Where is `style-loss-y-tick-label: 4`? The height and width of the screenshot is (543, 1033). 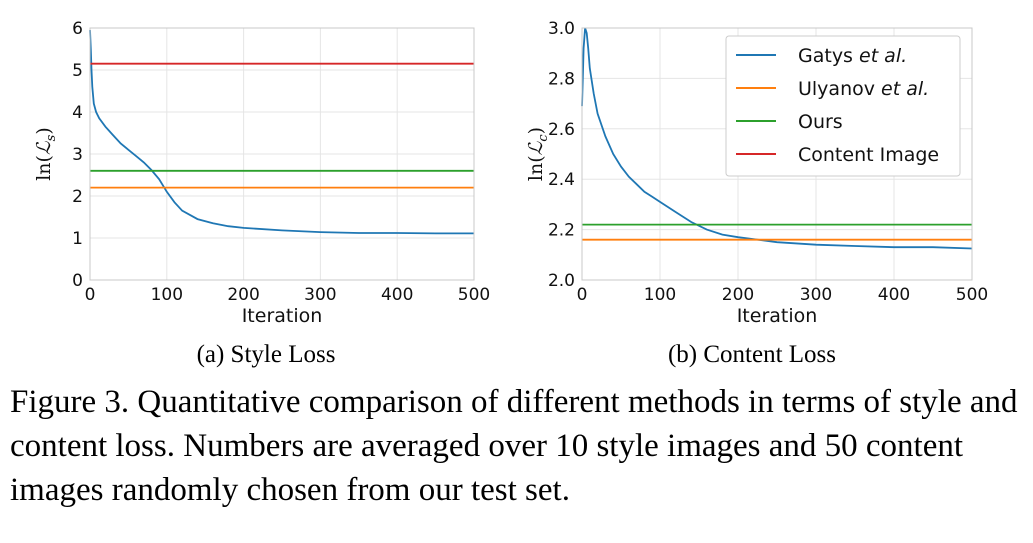 style-loss-y-tick-label: 4 is located at coordinates (77, 113).